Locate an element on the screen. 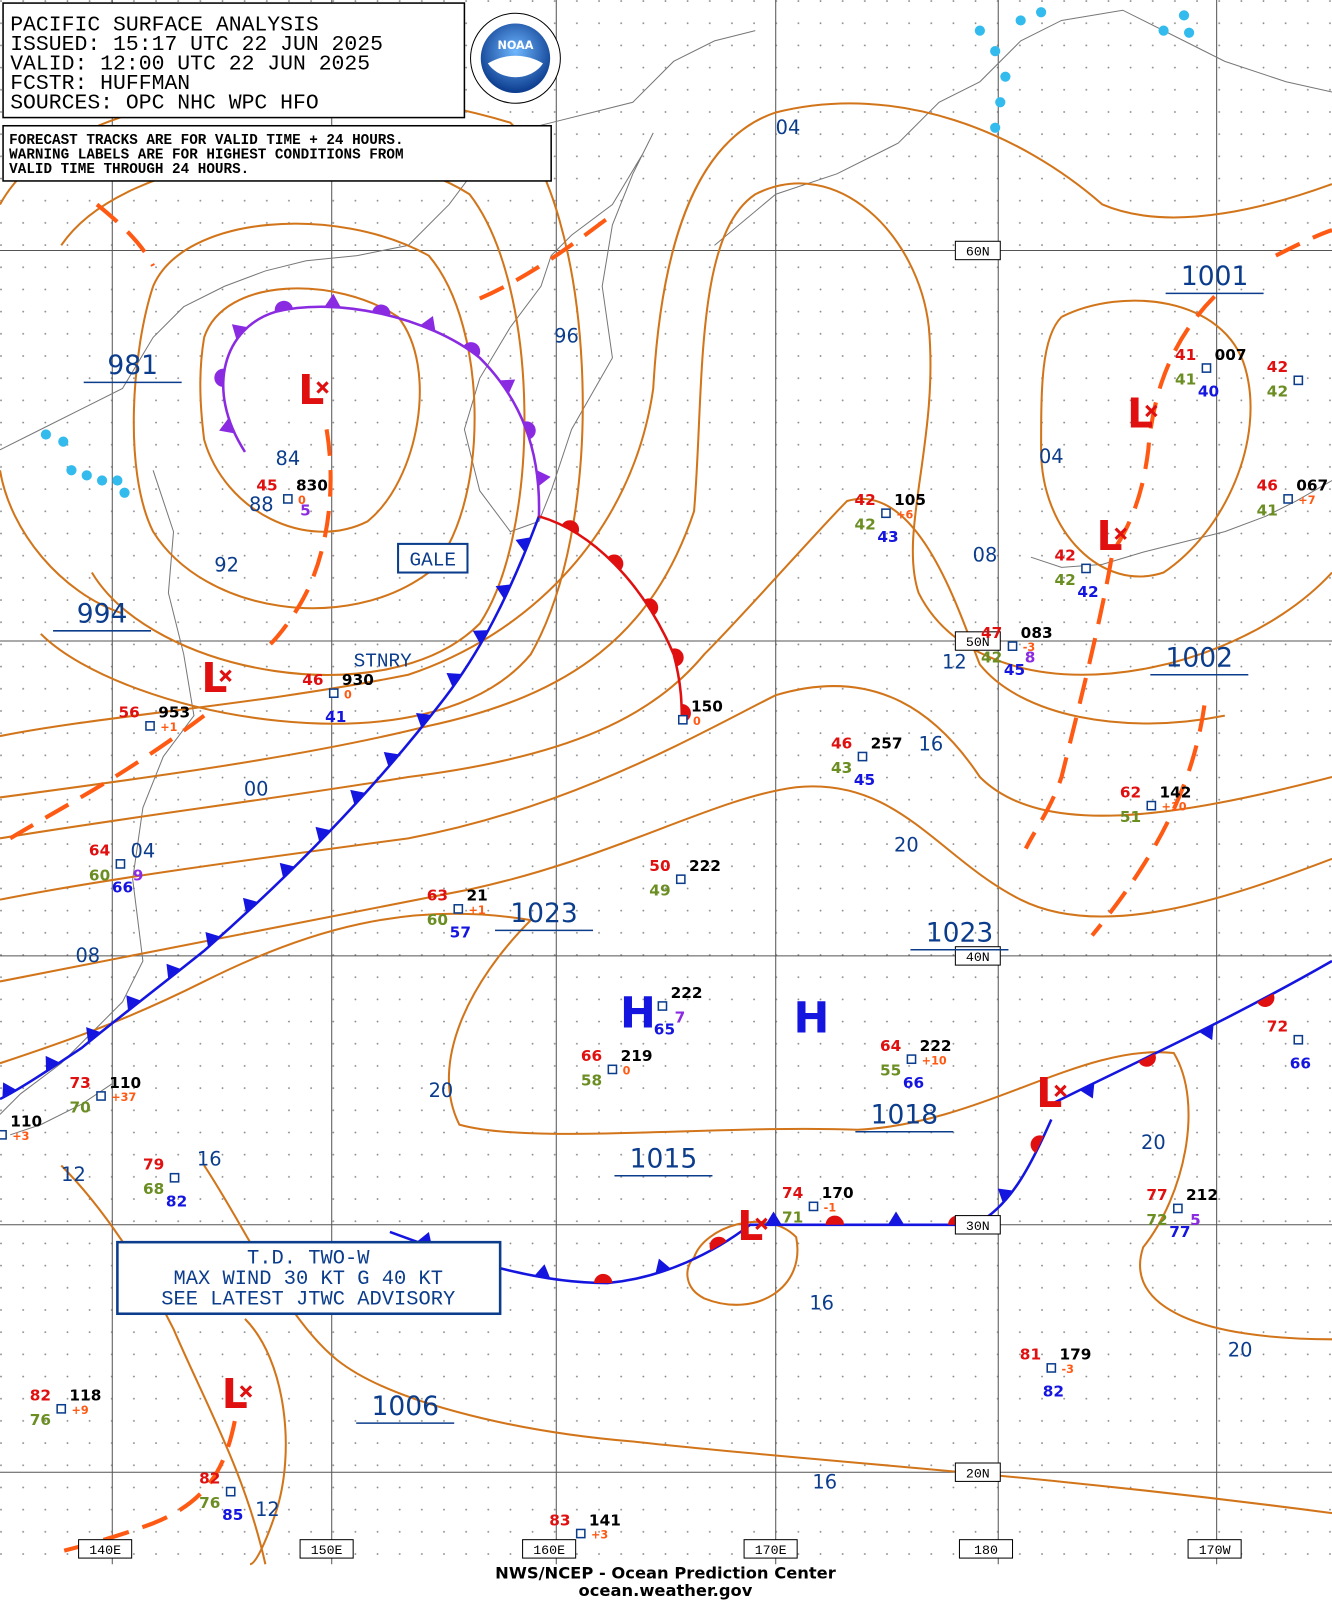 The width and height of the screenshot is (1332, 1600). station-sea-temp: 41 is located at coordinates (335, 717).